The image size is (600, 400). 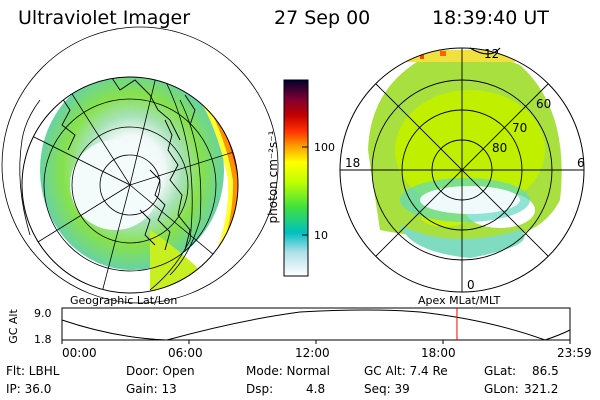 I want to click on colorbar-tick-100: 100, so click(x=324, y=147).